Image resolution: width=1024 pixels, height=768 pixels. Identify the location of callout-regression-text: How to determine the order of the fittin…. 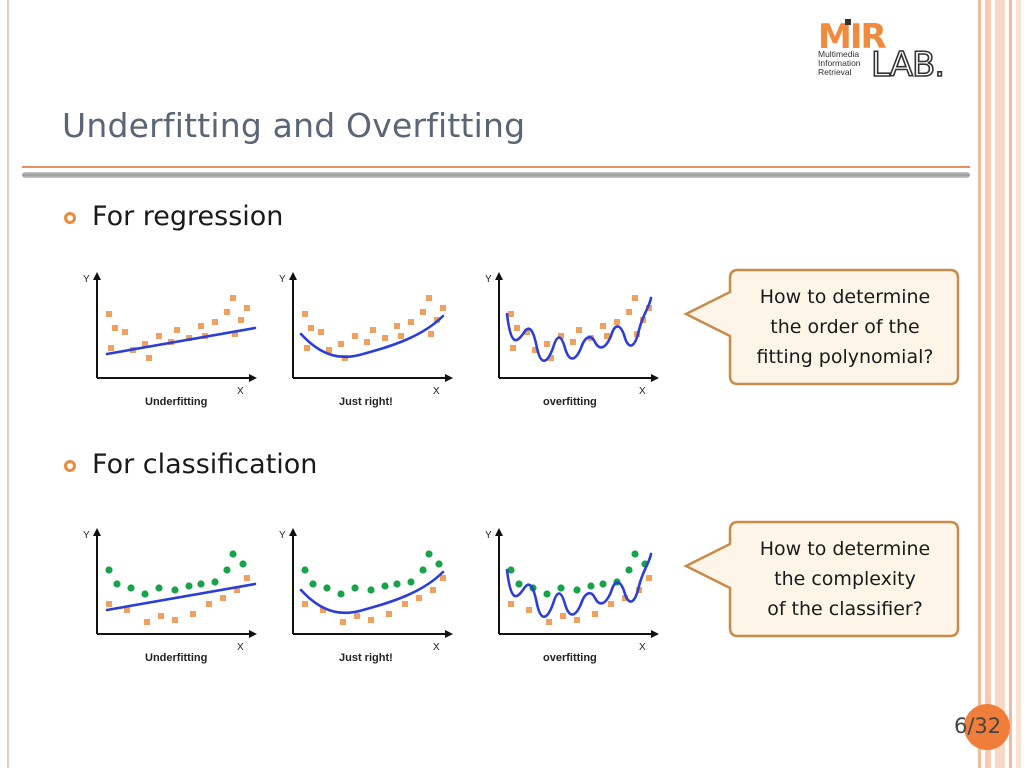
(845, 327).